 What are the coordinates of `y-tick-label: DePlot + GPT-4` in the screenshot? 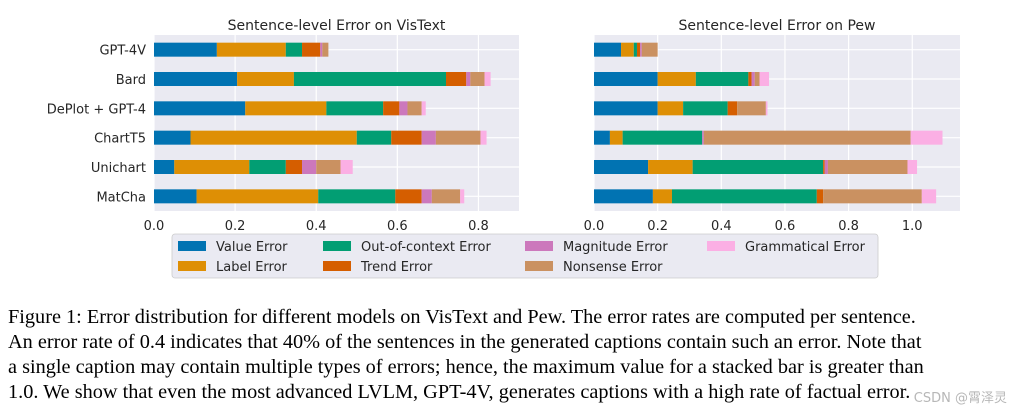 It's located at (96, 109).